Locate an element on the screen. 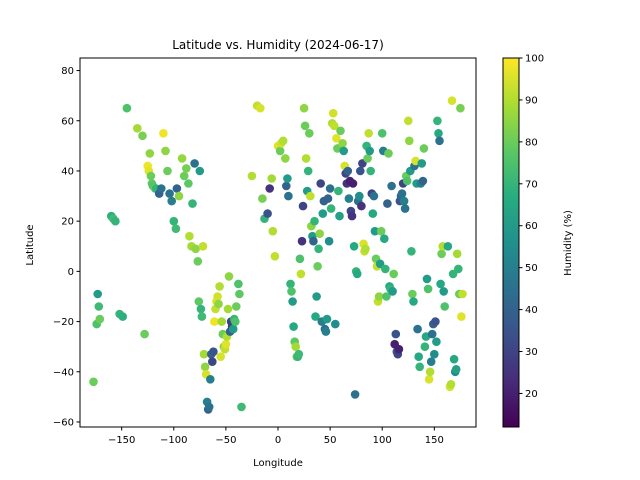 The height and width of the screenshot is (480, 640). y-axis-label: Latitude is located at coordinates (30, 244).